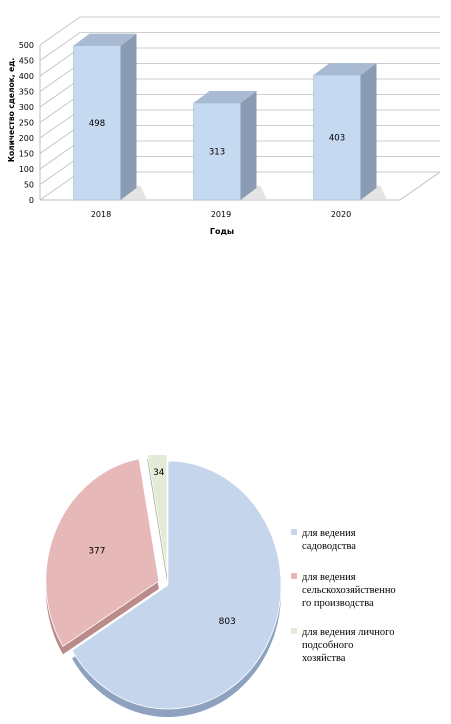  I want to click on y-tick-label: 400, so click(26, 76).